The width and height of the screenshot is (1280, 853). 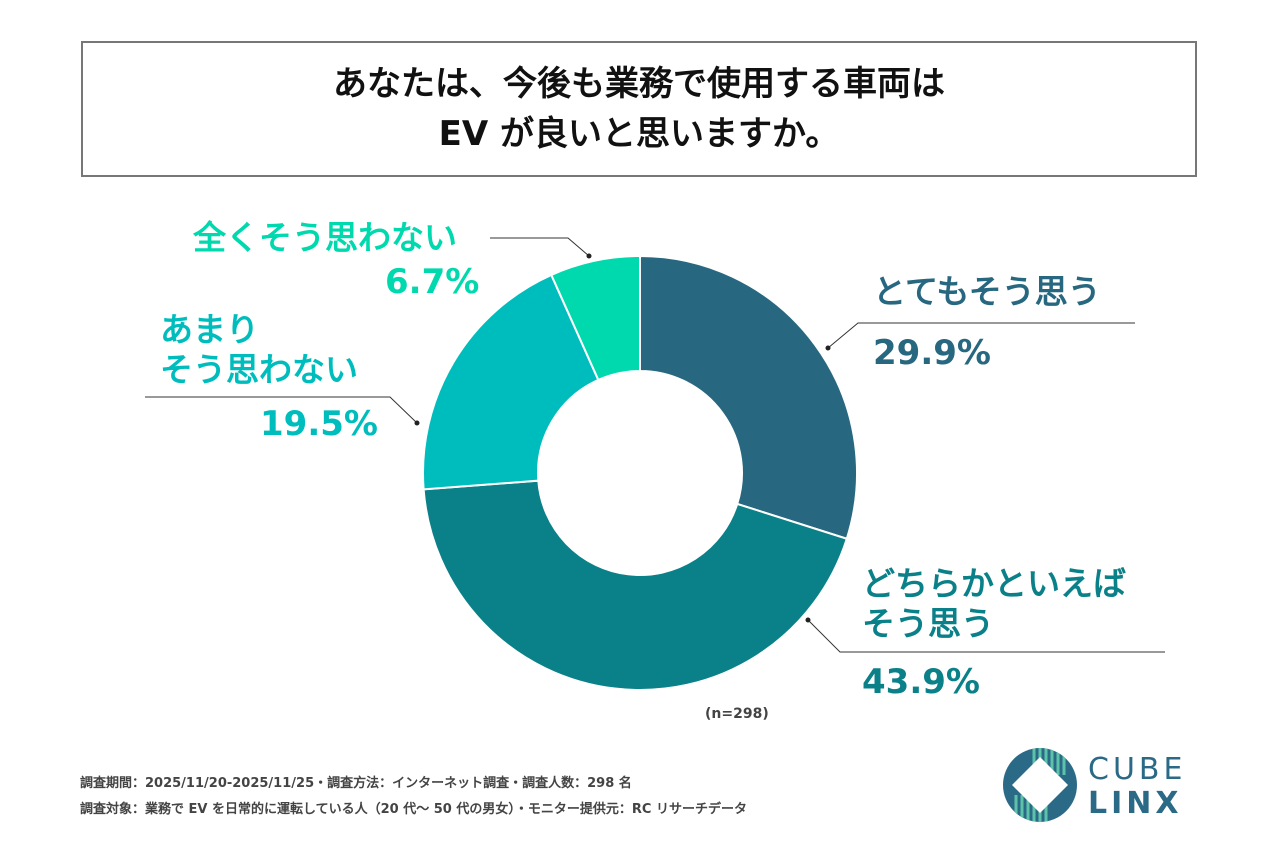 I want to click on sample-size-note: (n=298), so click(x=737, y=714).